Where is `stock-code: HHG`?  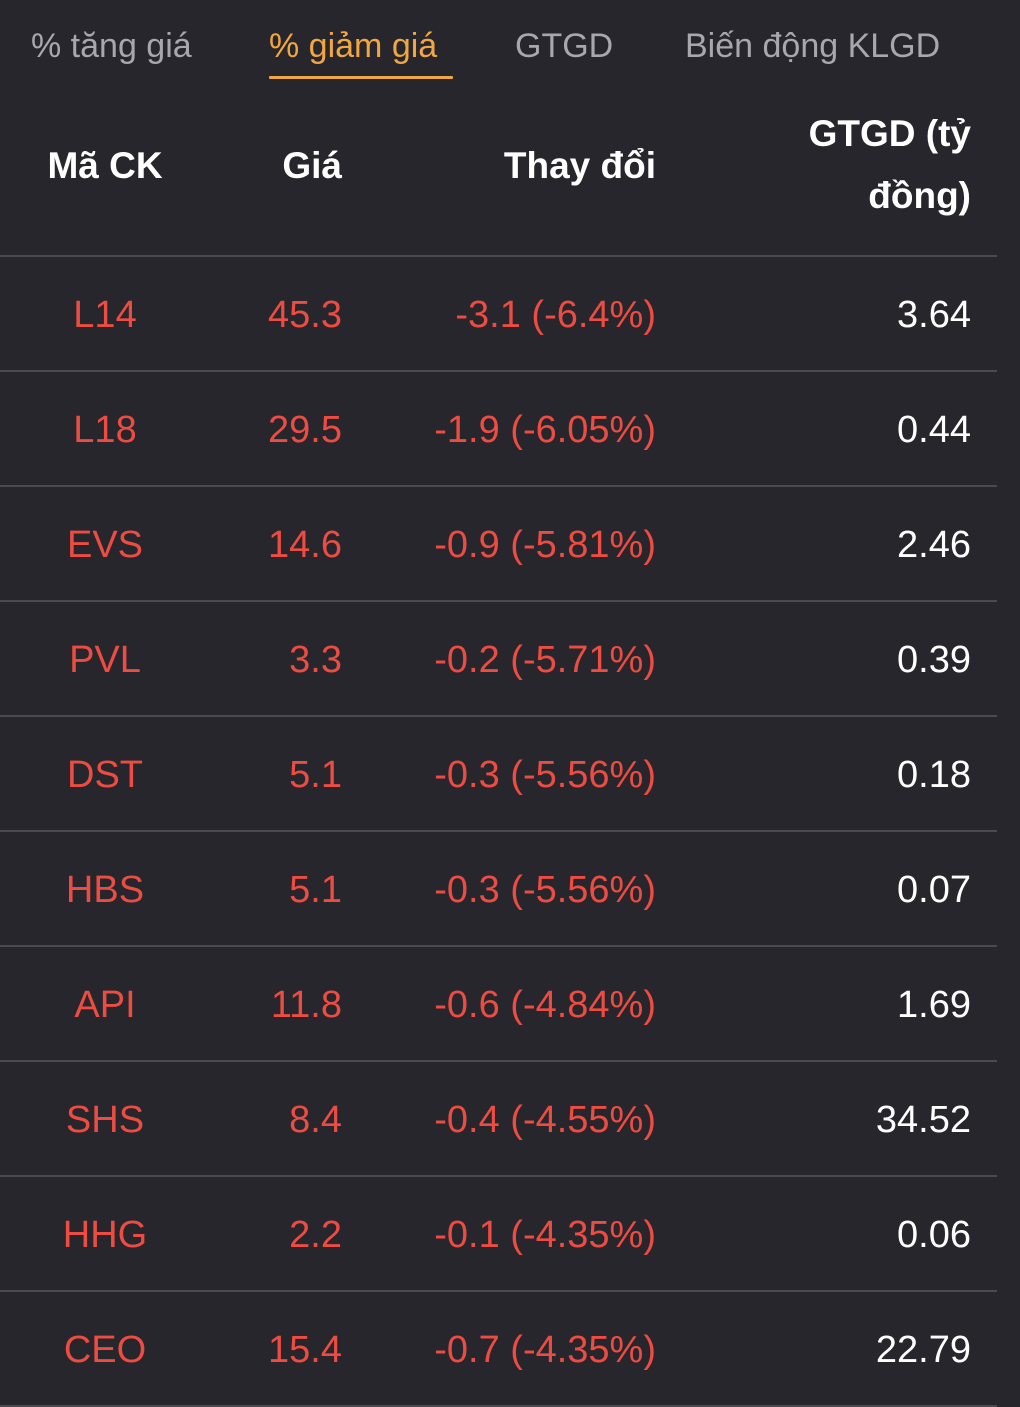 stock-code: HHG is located at coordinates (105, 1235).